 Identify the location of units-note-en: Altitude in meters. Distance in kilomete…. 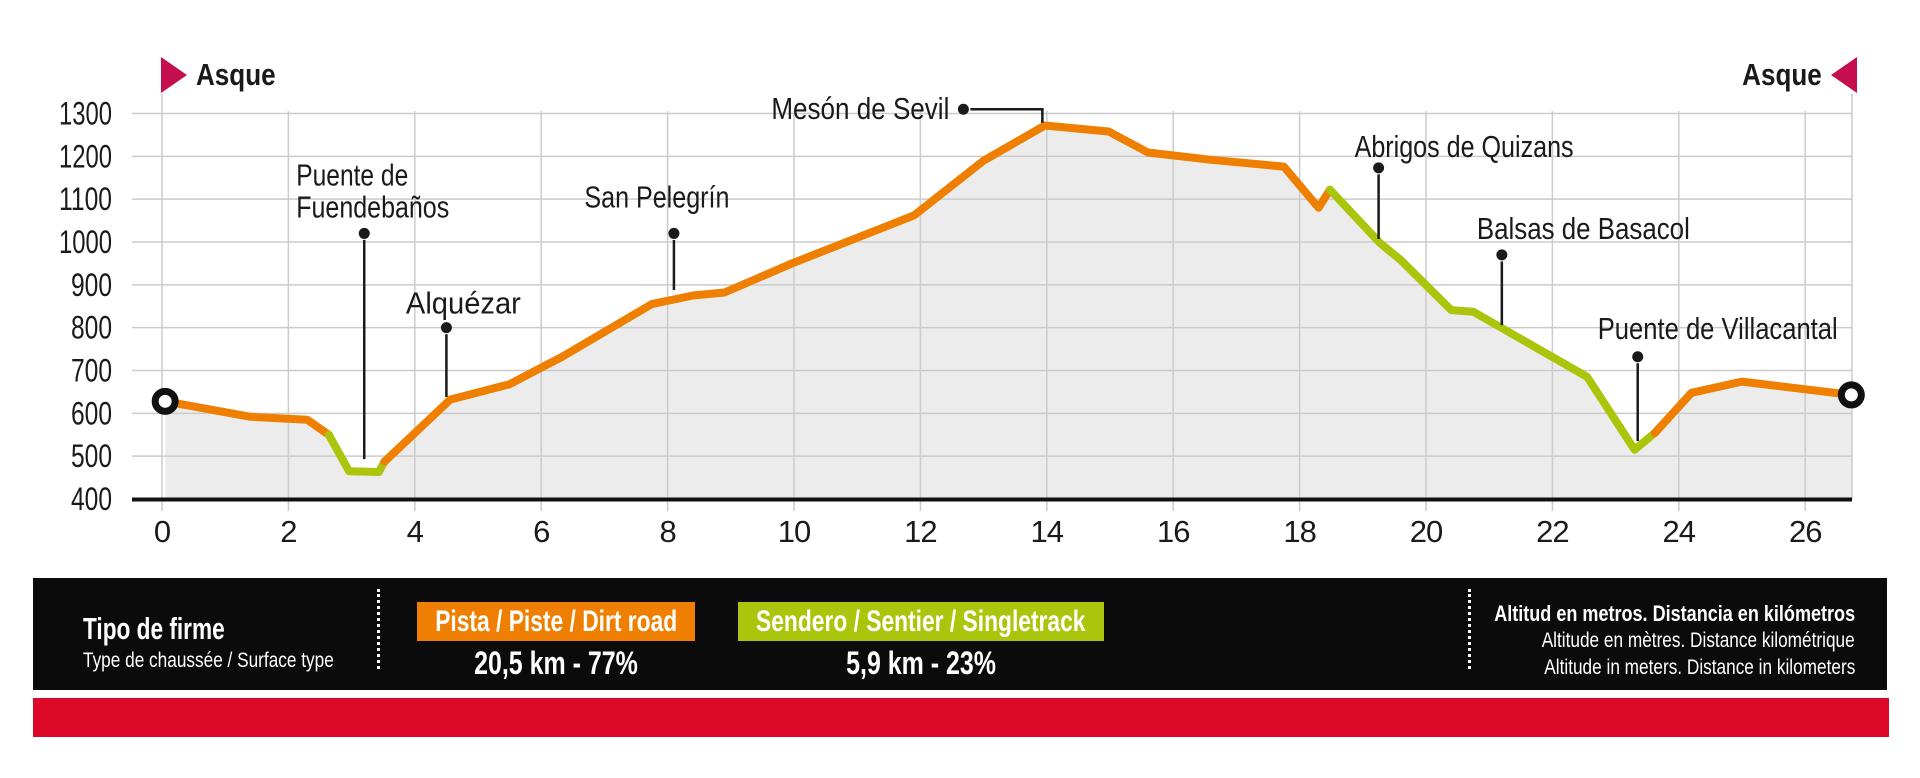
(1699, 667).